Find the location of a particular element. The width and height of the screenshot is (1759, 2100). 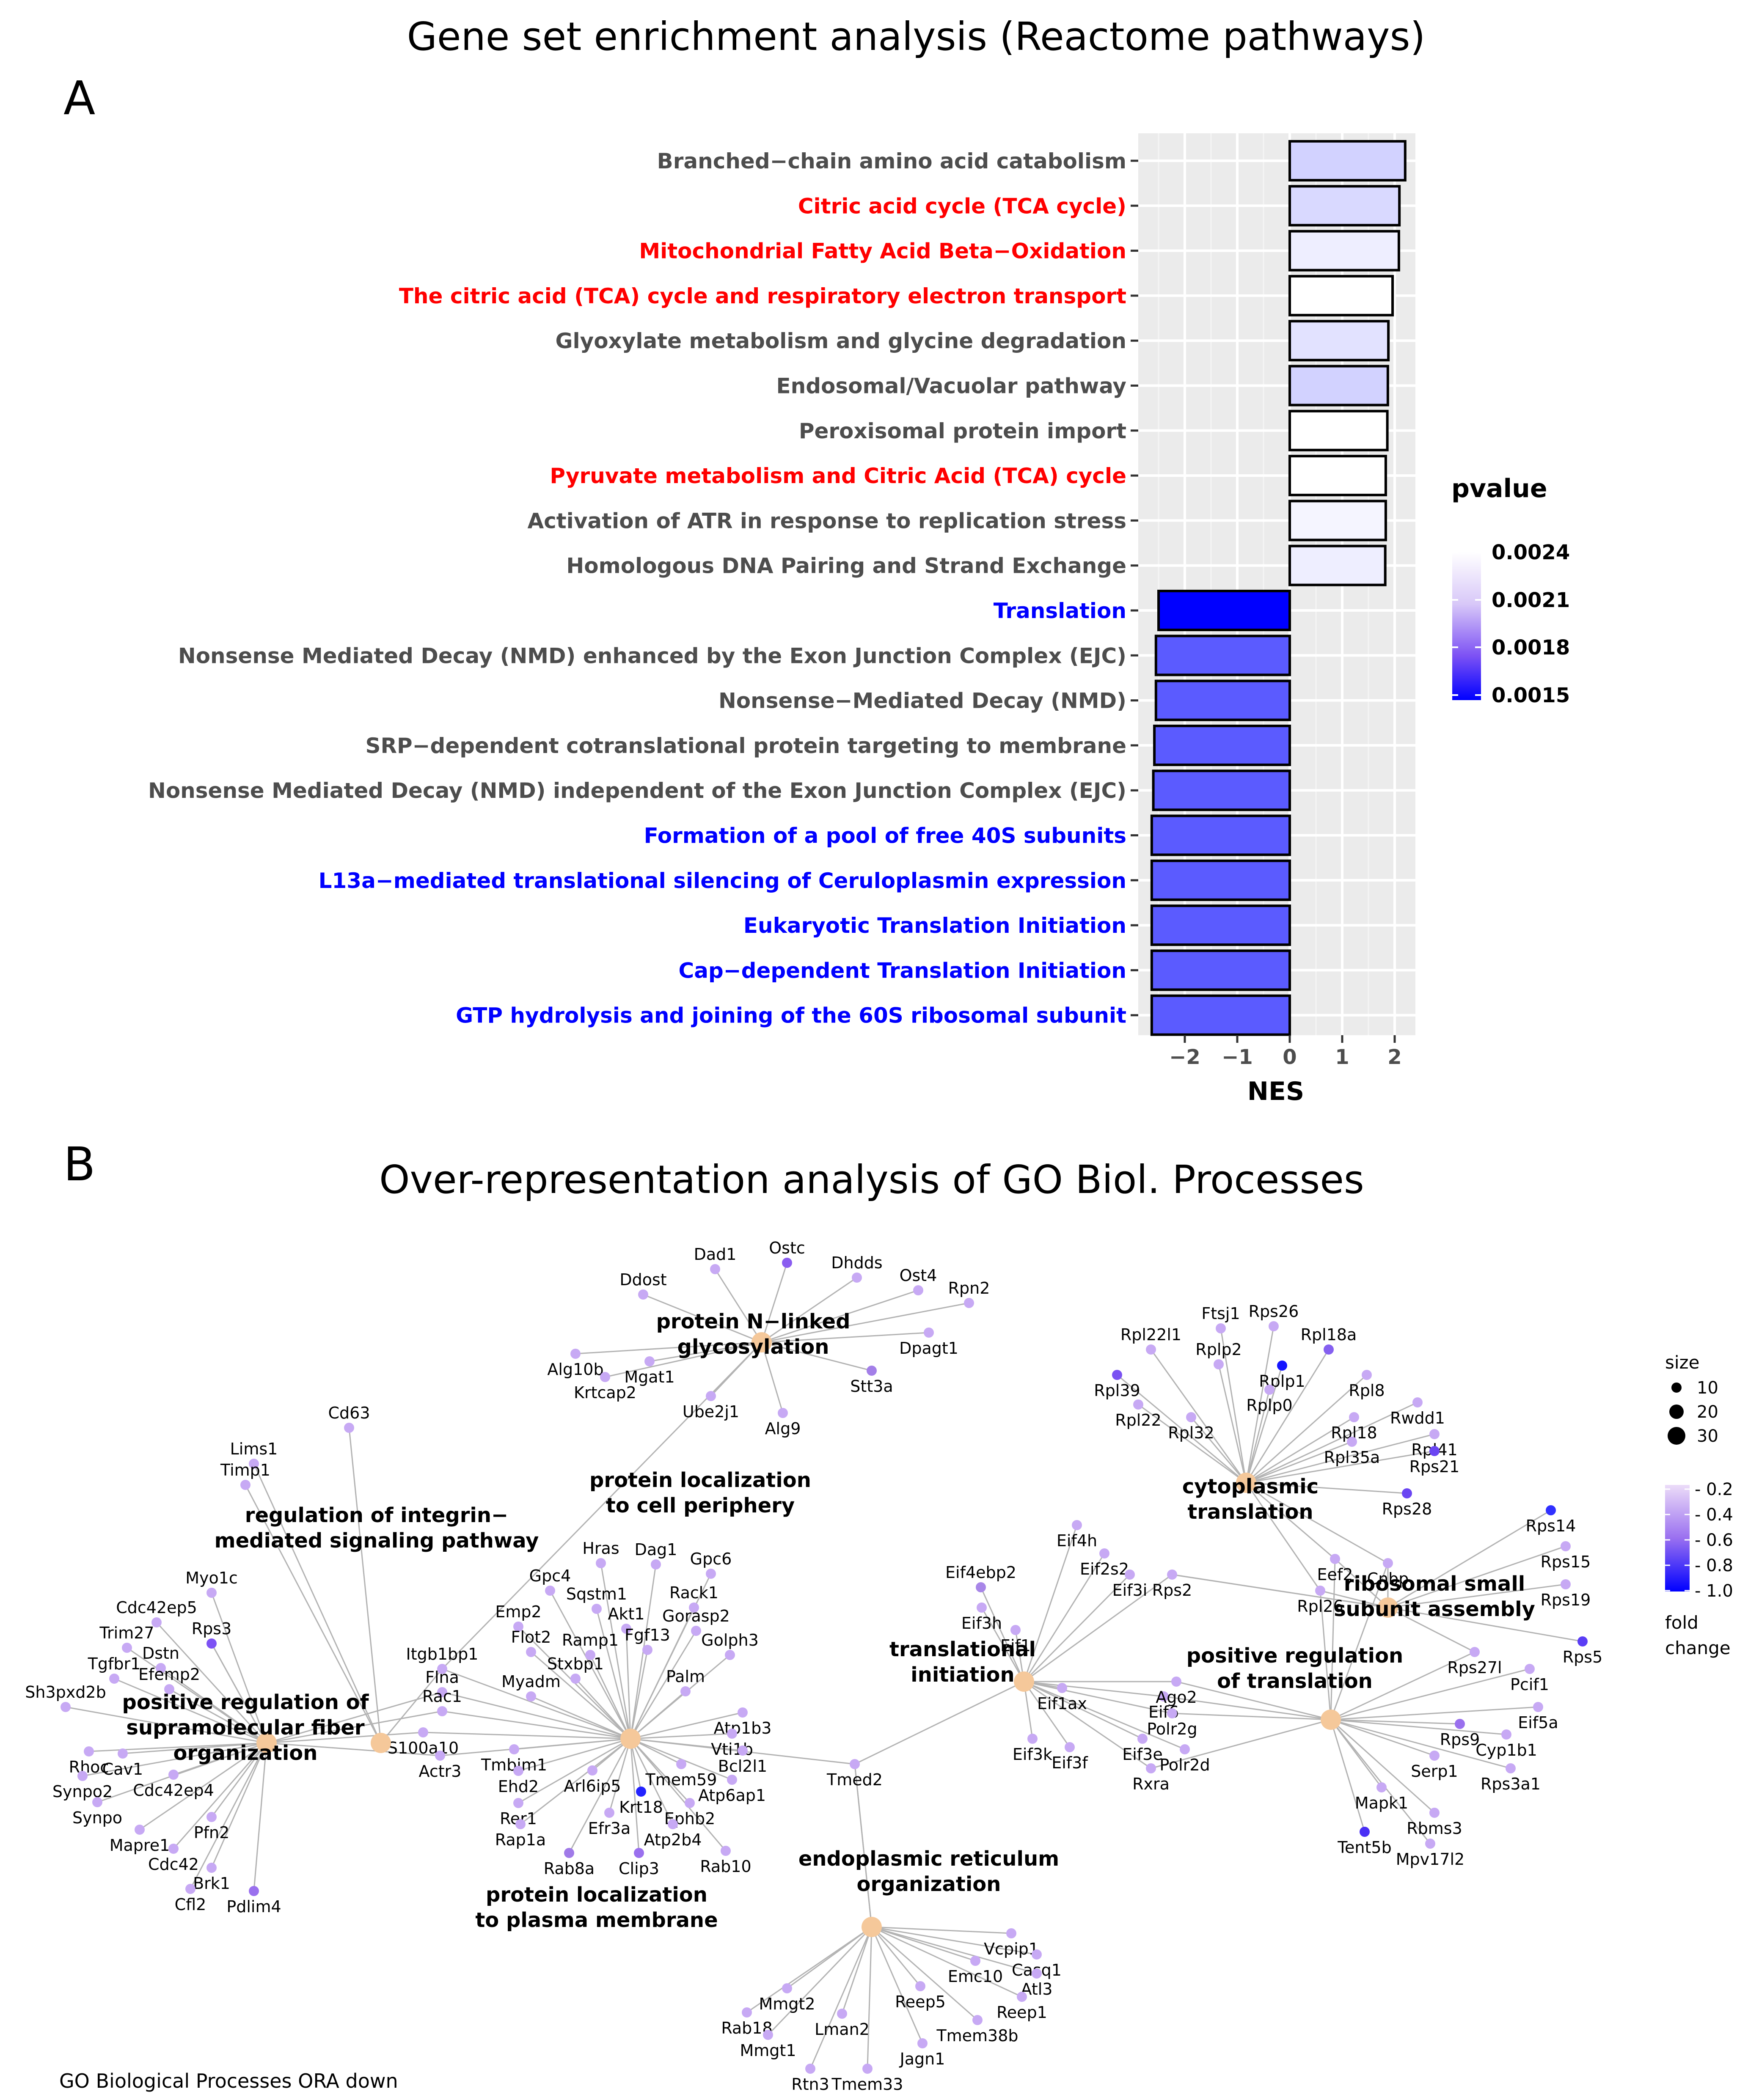

gene-label: Trim27 is located at coordinates (127, 1633).